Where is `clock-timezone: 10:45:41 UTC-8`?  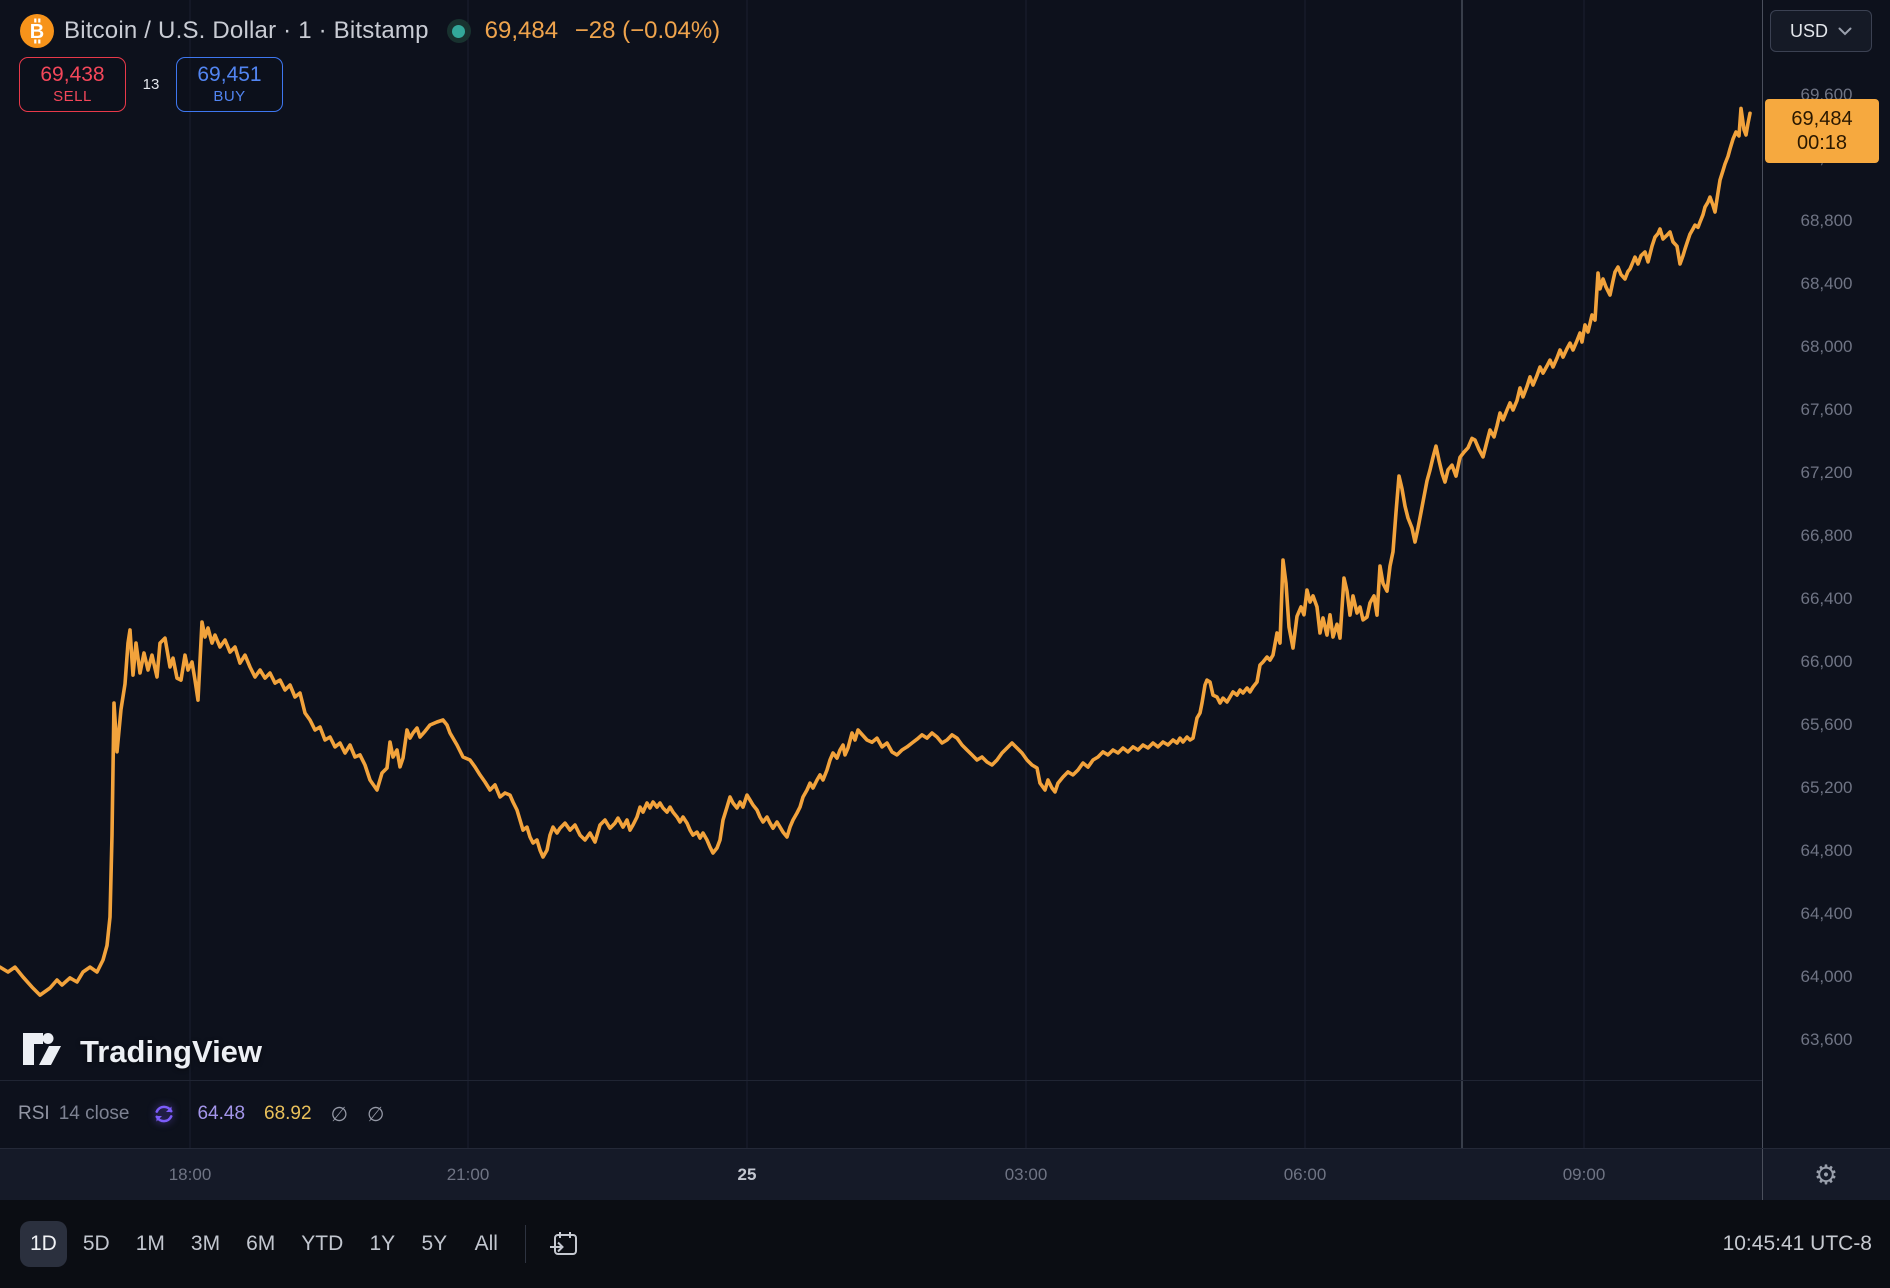 clock-timezone: 10:45:41 UTC-8 is located at coordinates (1797, 1243).